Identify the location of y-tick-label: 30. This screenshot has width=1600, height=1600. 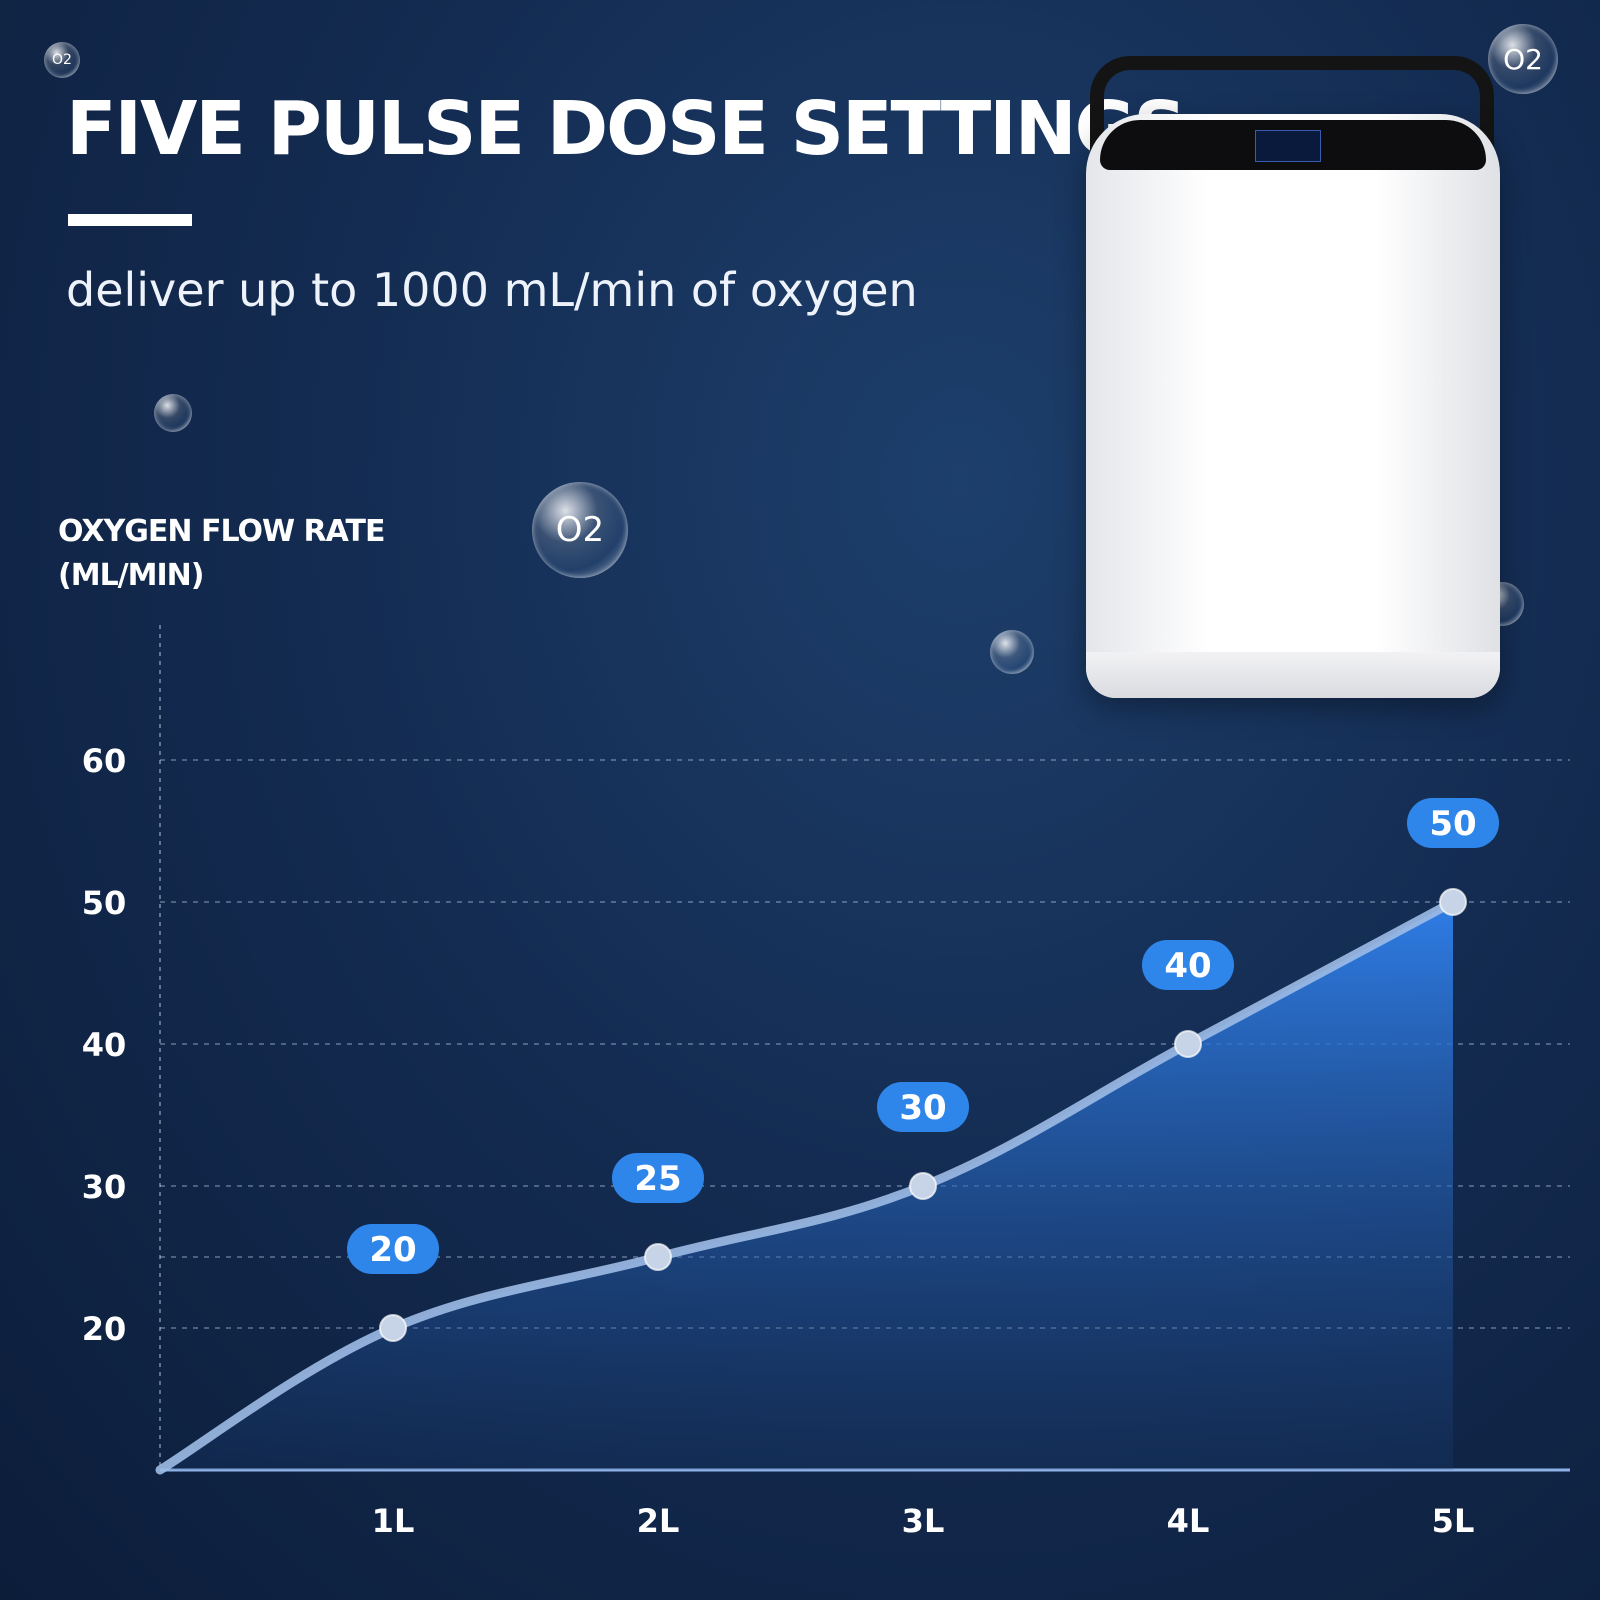
(104, 1187).